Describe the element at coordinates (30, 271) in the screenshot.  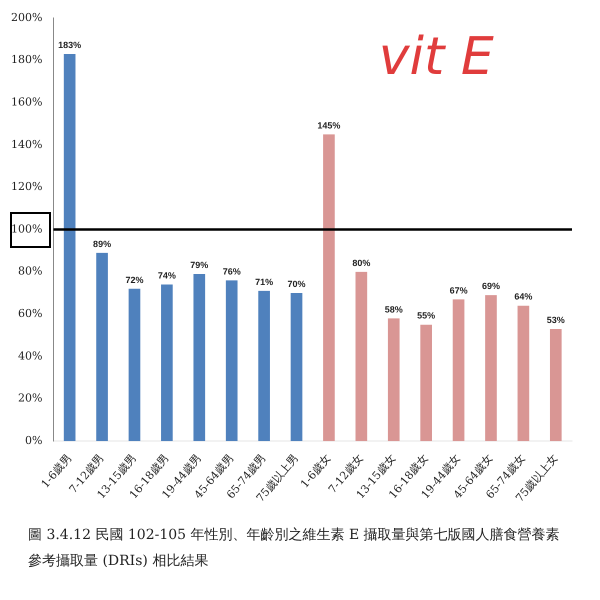
I see `y-tick-label: 80%` at that location.